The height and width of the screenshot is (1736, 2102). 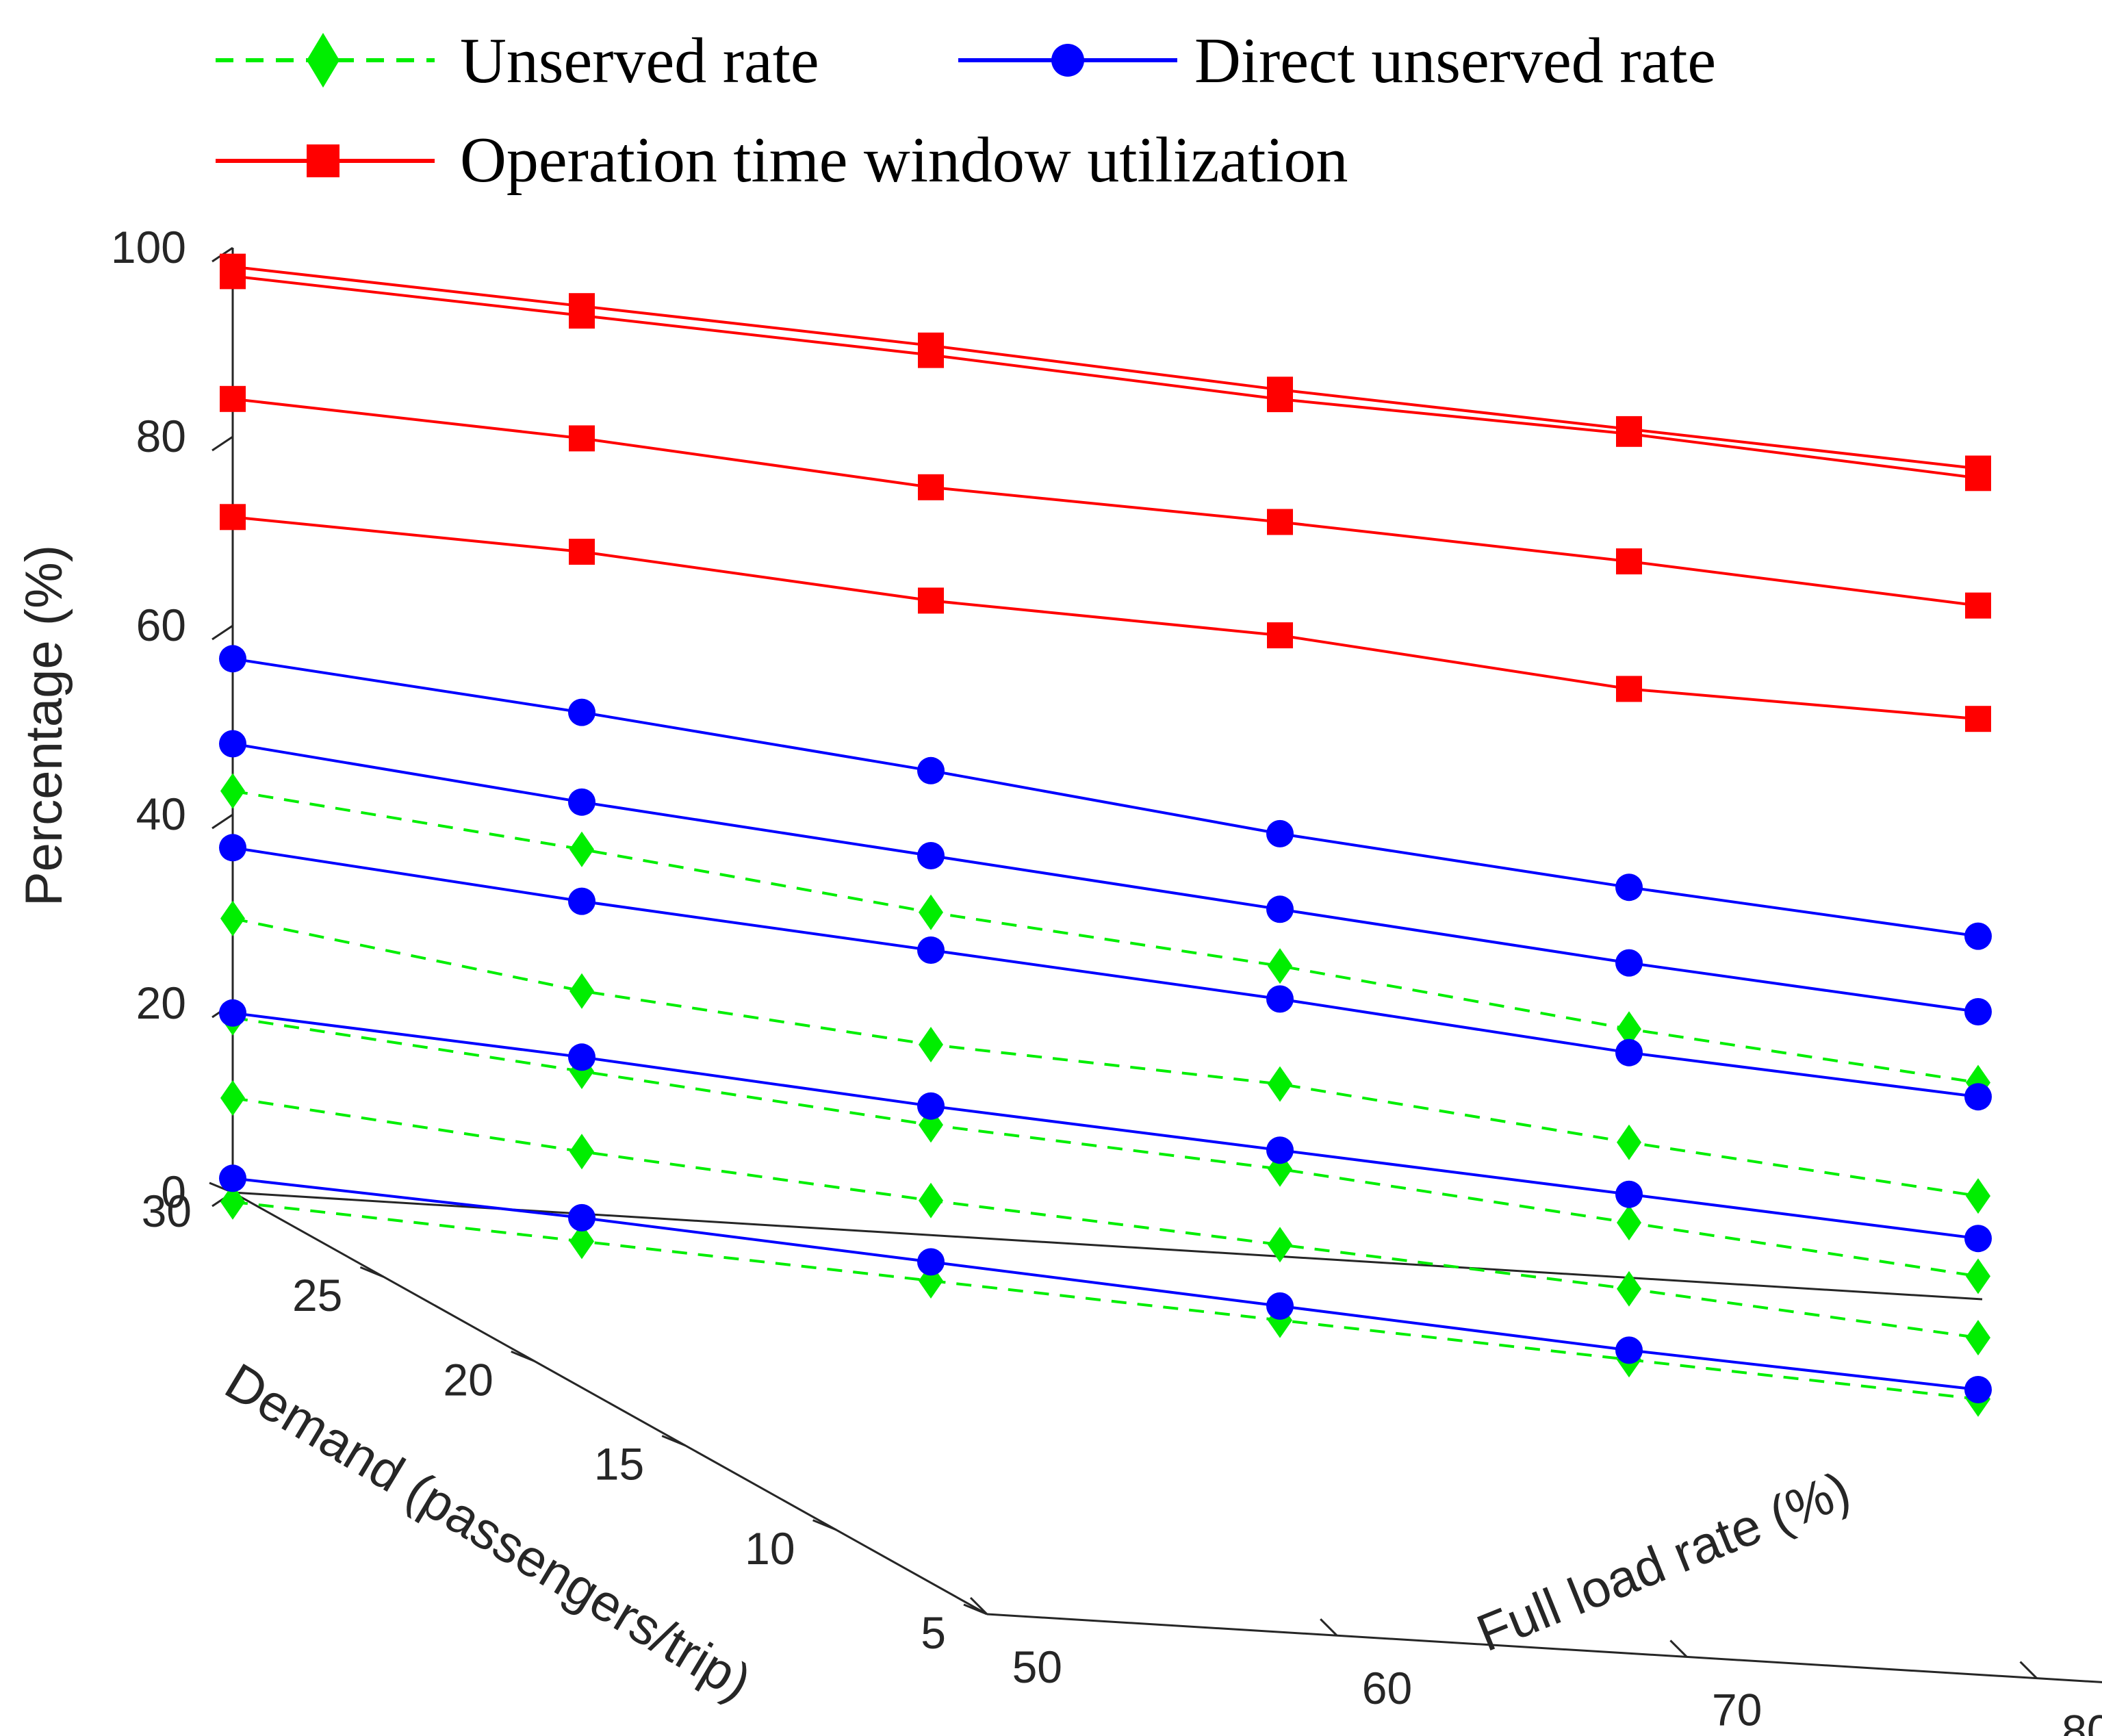 What do you see at coordinates (1663, 1562) in the screenshot?
I see `x-axis-label: Full load rate (%)` at bounding box center [1663, 1562].